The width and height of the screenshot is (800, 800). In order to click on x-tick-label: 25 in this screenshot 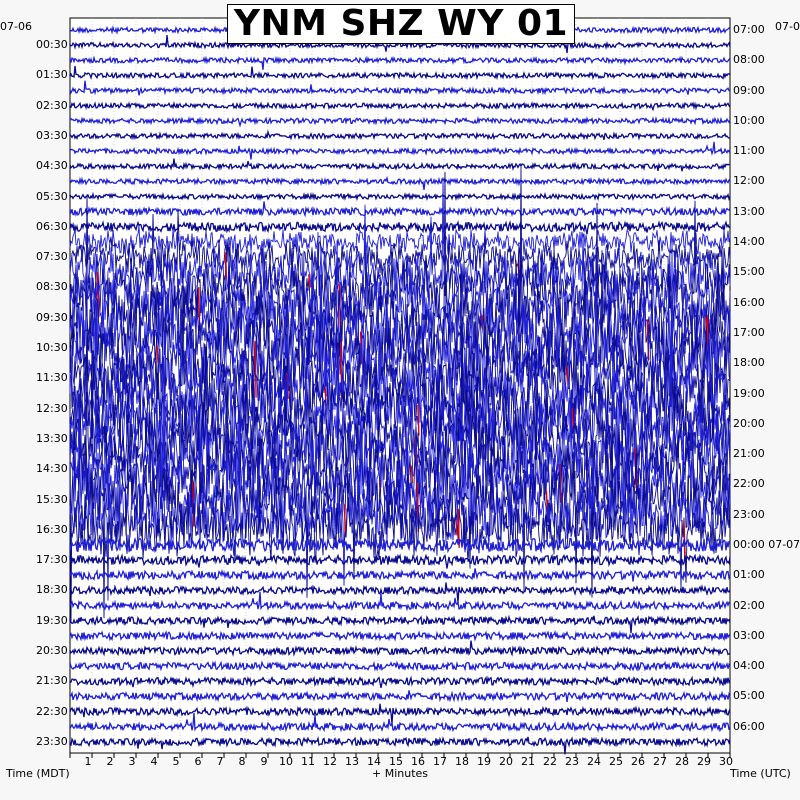, I will do `click(616, 761)`.